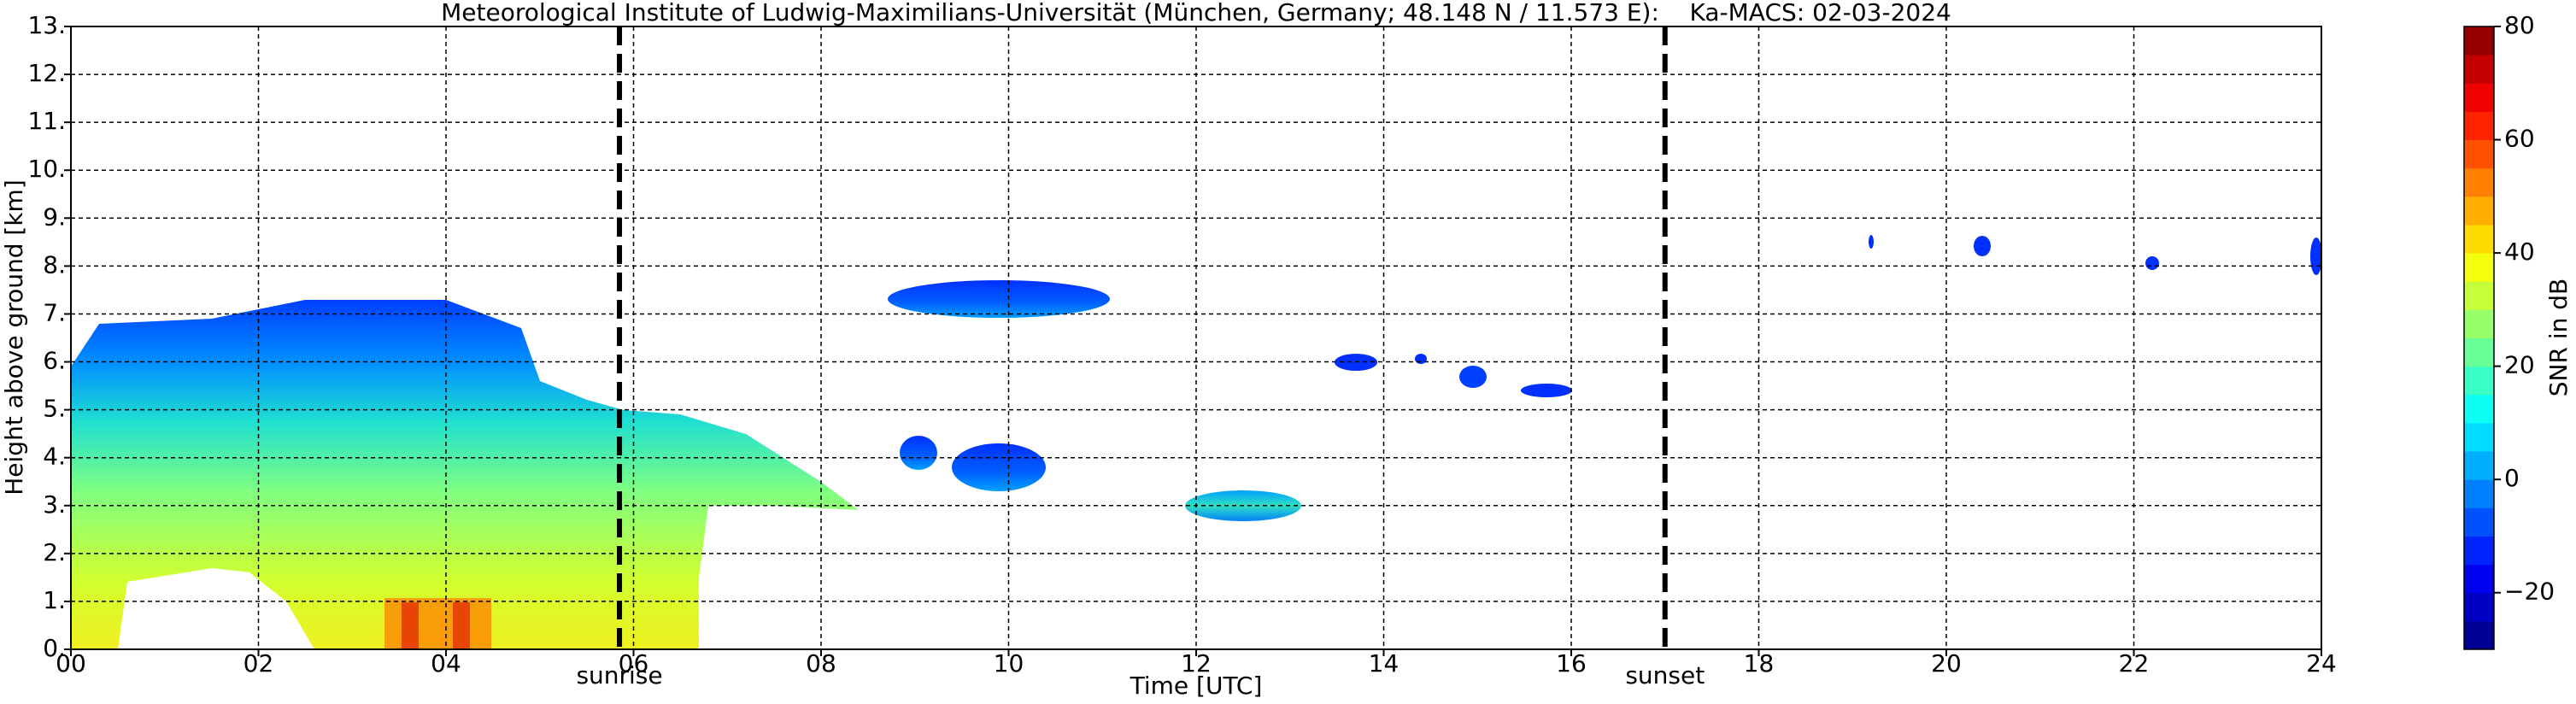  I want to click on y-tick-label: 2., so click(54, 552).